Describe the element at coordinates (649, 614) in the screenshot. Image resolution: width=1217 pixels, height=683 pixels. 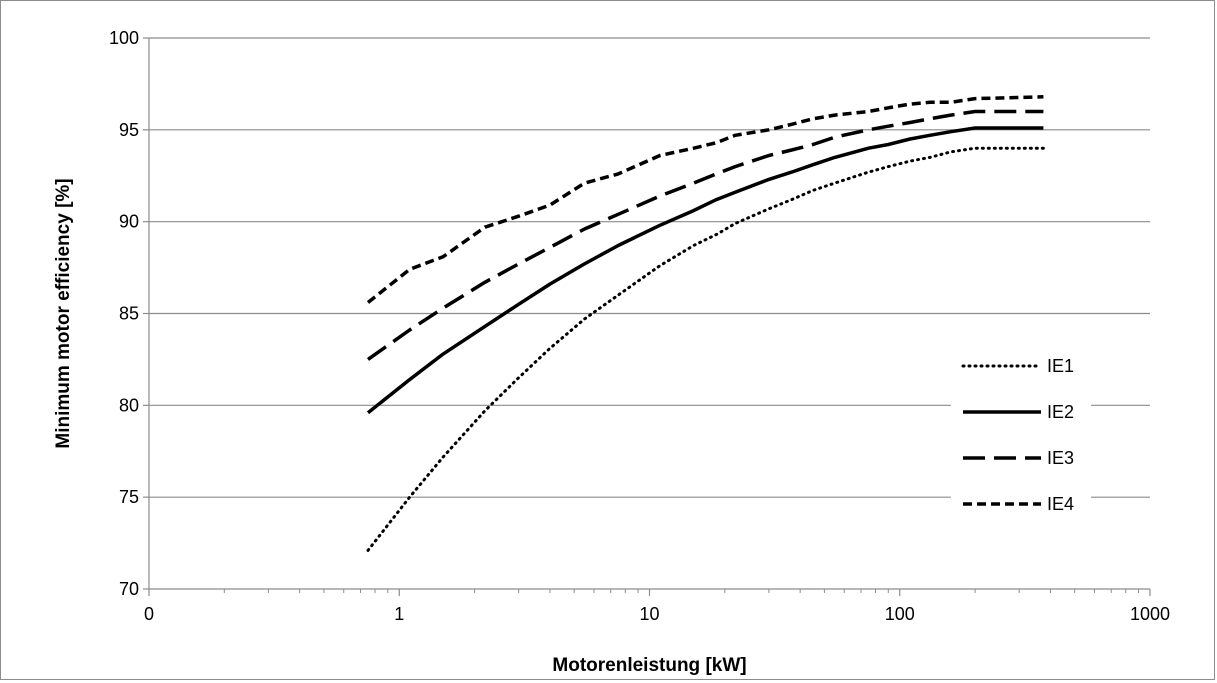
I see `x-tick-label: 10` at that location.